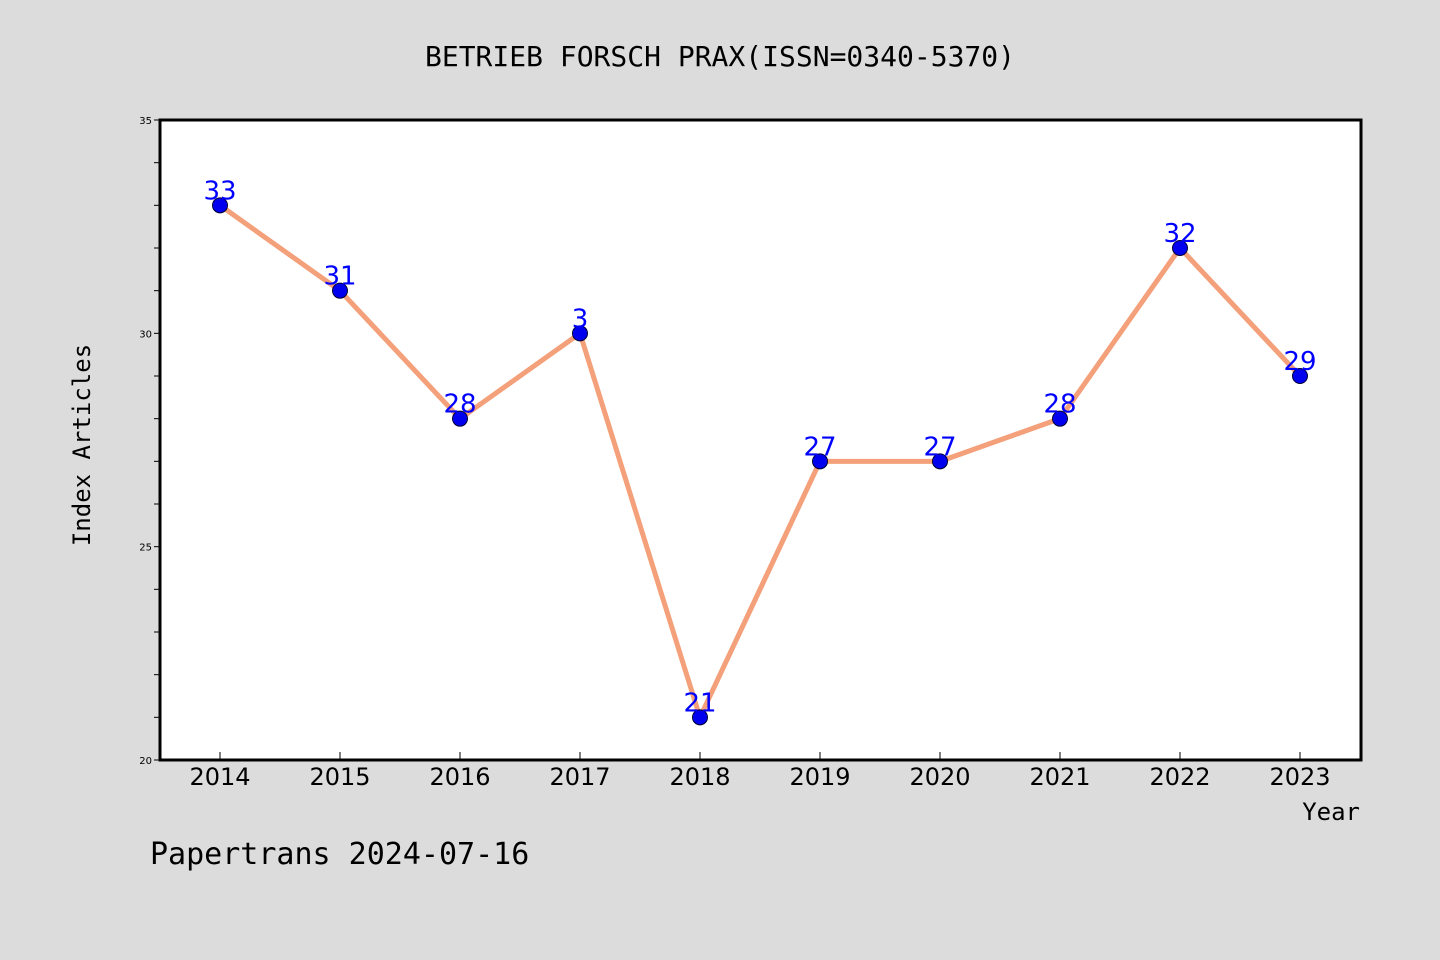 This screenshot has width=1440, height=960. Describe the element at coordinates (1299, 362) in the screenshot. I see `data-label: 29` at that location.